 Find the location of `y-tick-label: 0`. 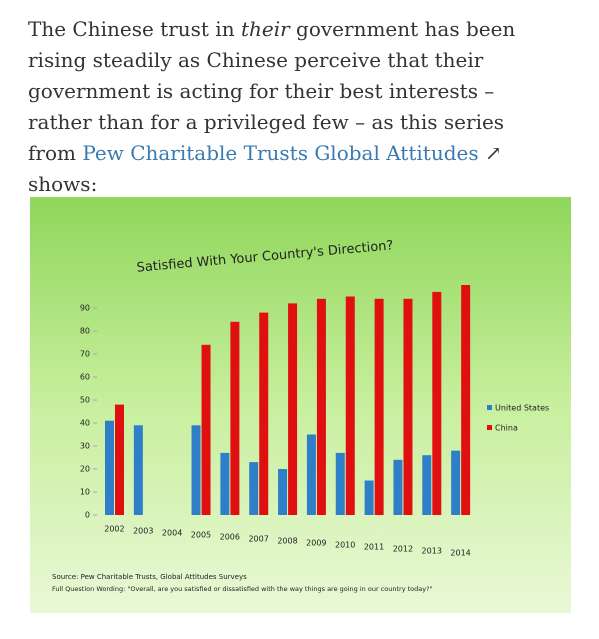

y-tick-label: 0 is located at coordinates (87, 515).